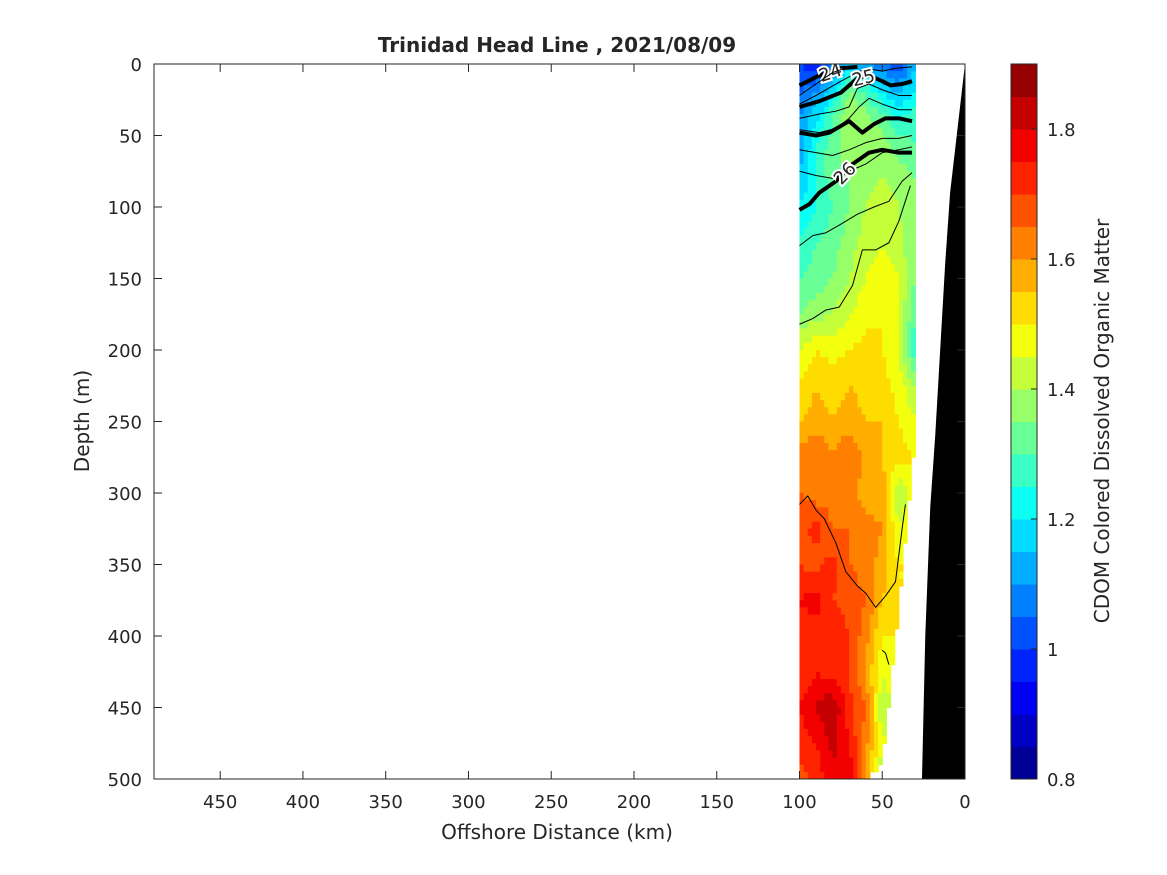 The height and width of the screenshot is (875, 1167). Describe the element at coordinates (1061, 130) in the screenshot. I see `colorbar-tick-label: 1.8` at that location.